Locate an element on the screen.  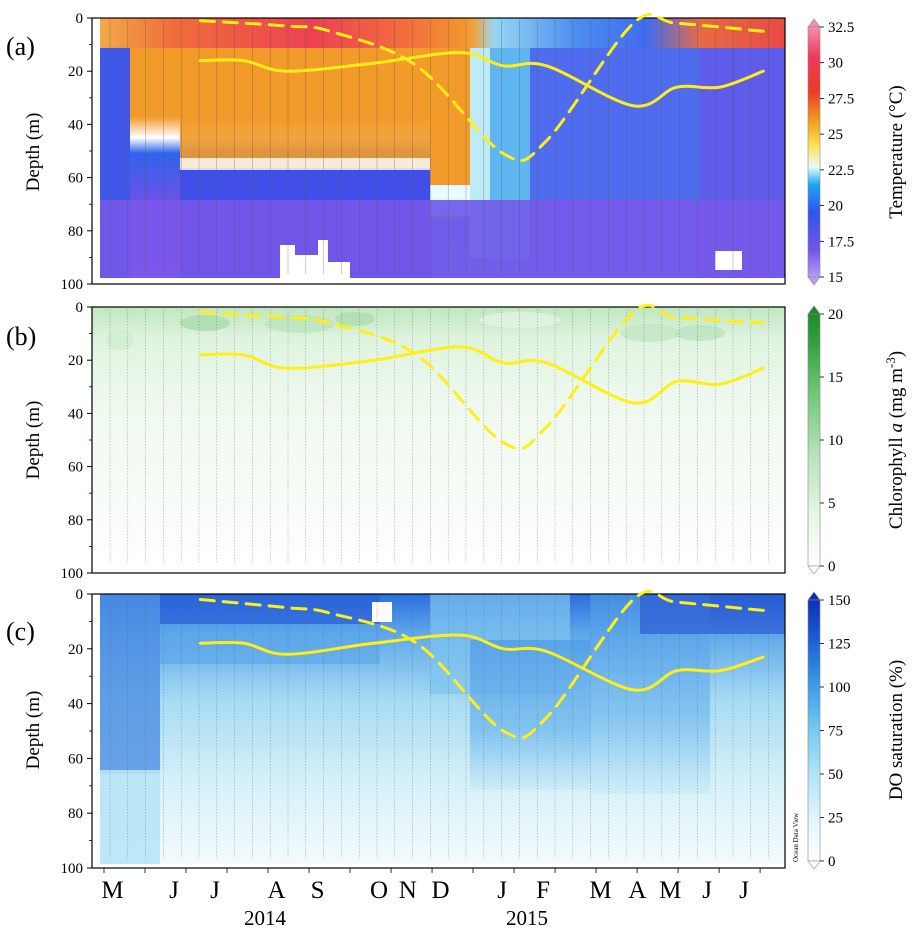
colorbar-tick-label: 150 is located at coordinates (839, 601).